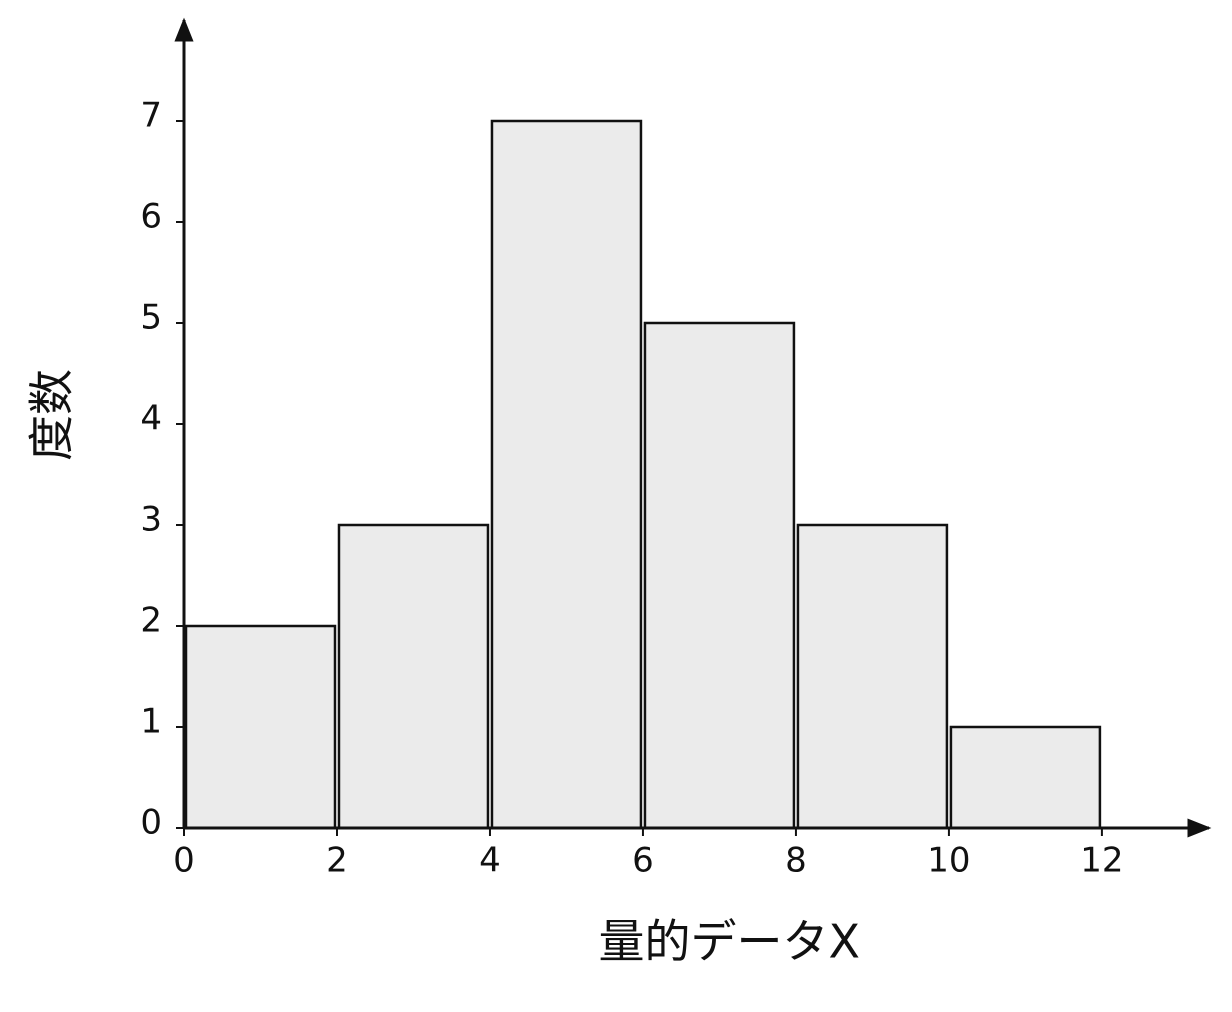 The image size is (1232, 1012). What do you see at coordinates (337, 861) in the screenshot?
I see `x-tick-label: 2` at bounding box center [337, 861].